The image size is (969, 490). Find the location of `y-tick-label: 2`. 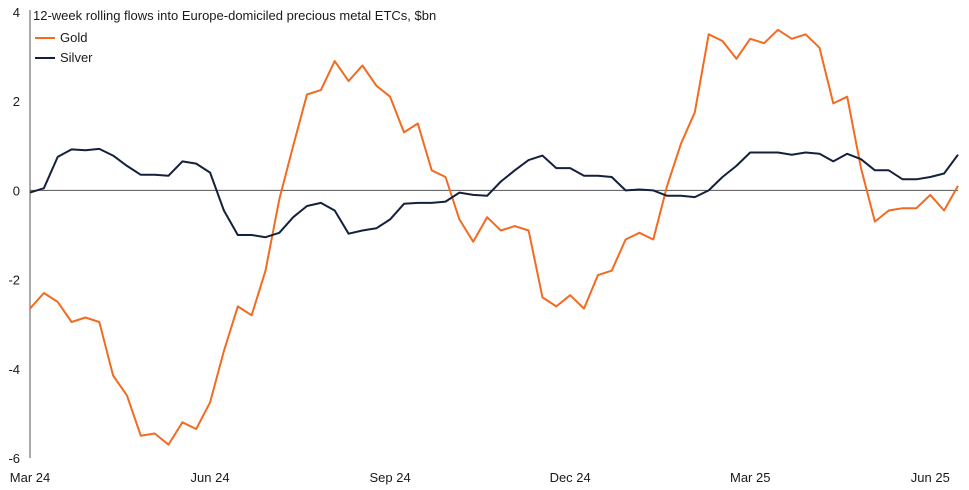

y-tick-label: 2 is located at coordinates (16, 101).